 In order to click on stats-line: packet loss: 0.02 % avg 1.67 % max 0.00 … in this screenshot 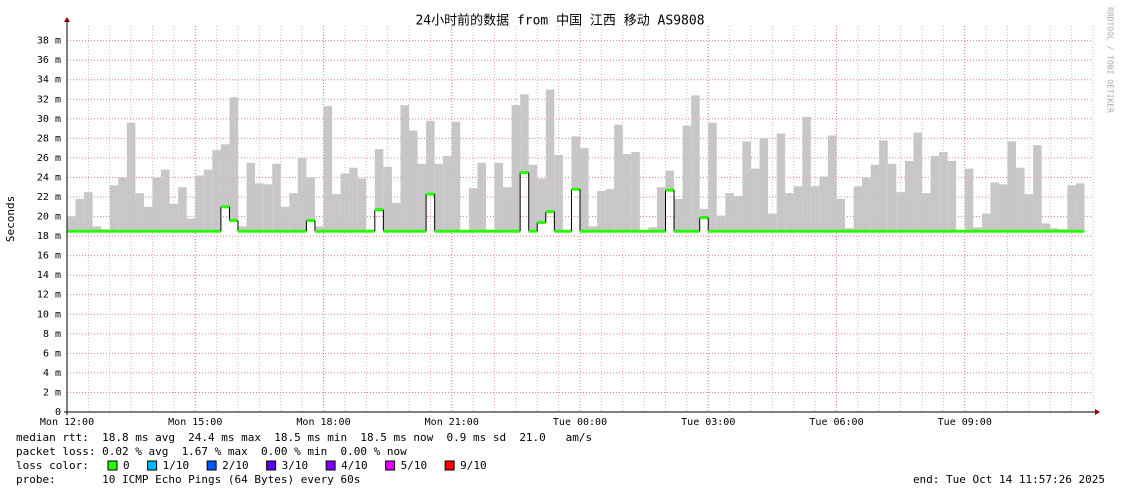, I will do `click(211, 451)`.